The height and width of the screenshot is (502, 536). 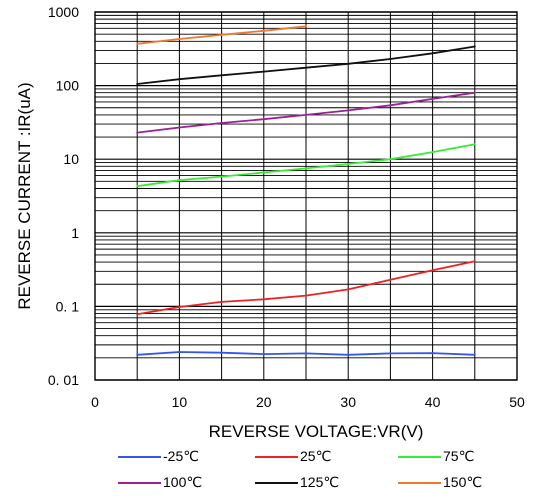 What do you see at coordinates (316, 431) in the screenshot?
I see `x-axis-title: REVERSE VOLTAGE:VR(V)` at bounding box center [316, 431].